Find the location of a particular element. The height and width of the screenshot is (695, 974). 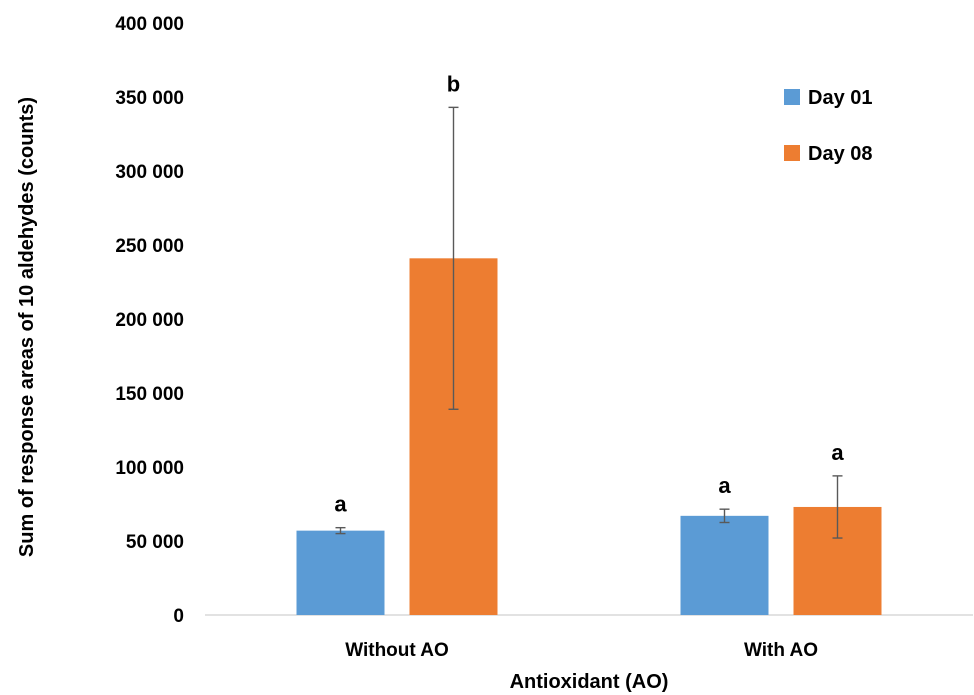

y-tick-label: 100 000 is located at coordinates (149, 468).